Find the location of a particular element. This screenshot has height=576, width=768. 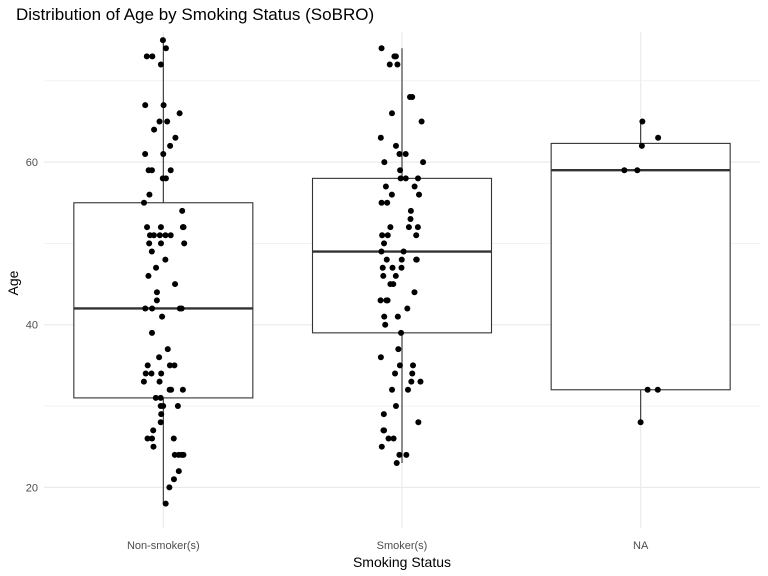

x-axis-title: Smoking Status is located at coordinates (402, 562).